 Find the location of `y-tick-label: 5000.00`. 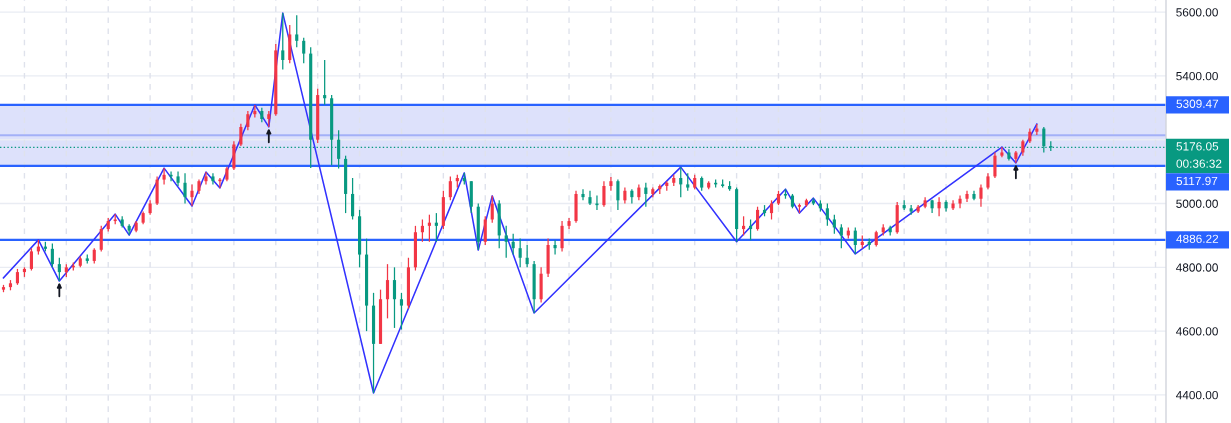

y-tick-label: 5000.00 is located at coordinates (1197, 203).